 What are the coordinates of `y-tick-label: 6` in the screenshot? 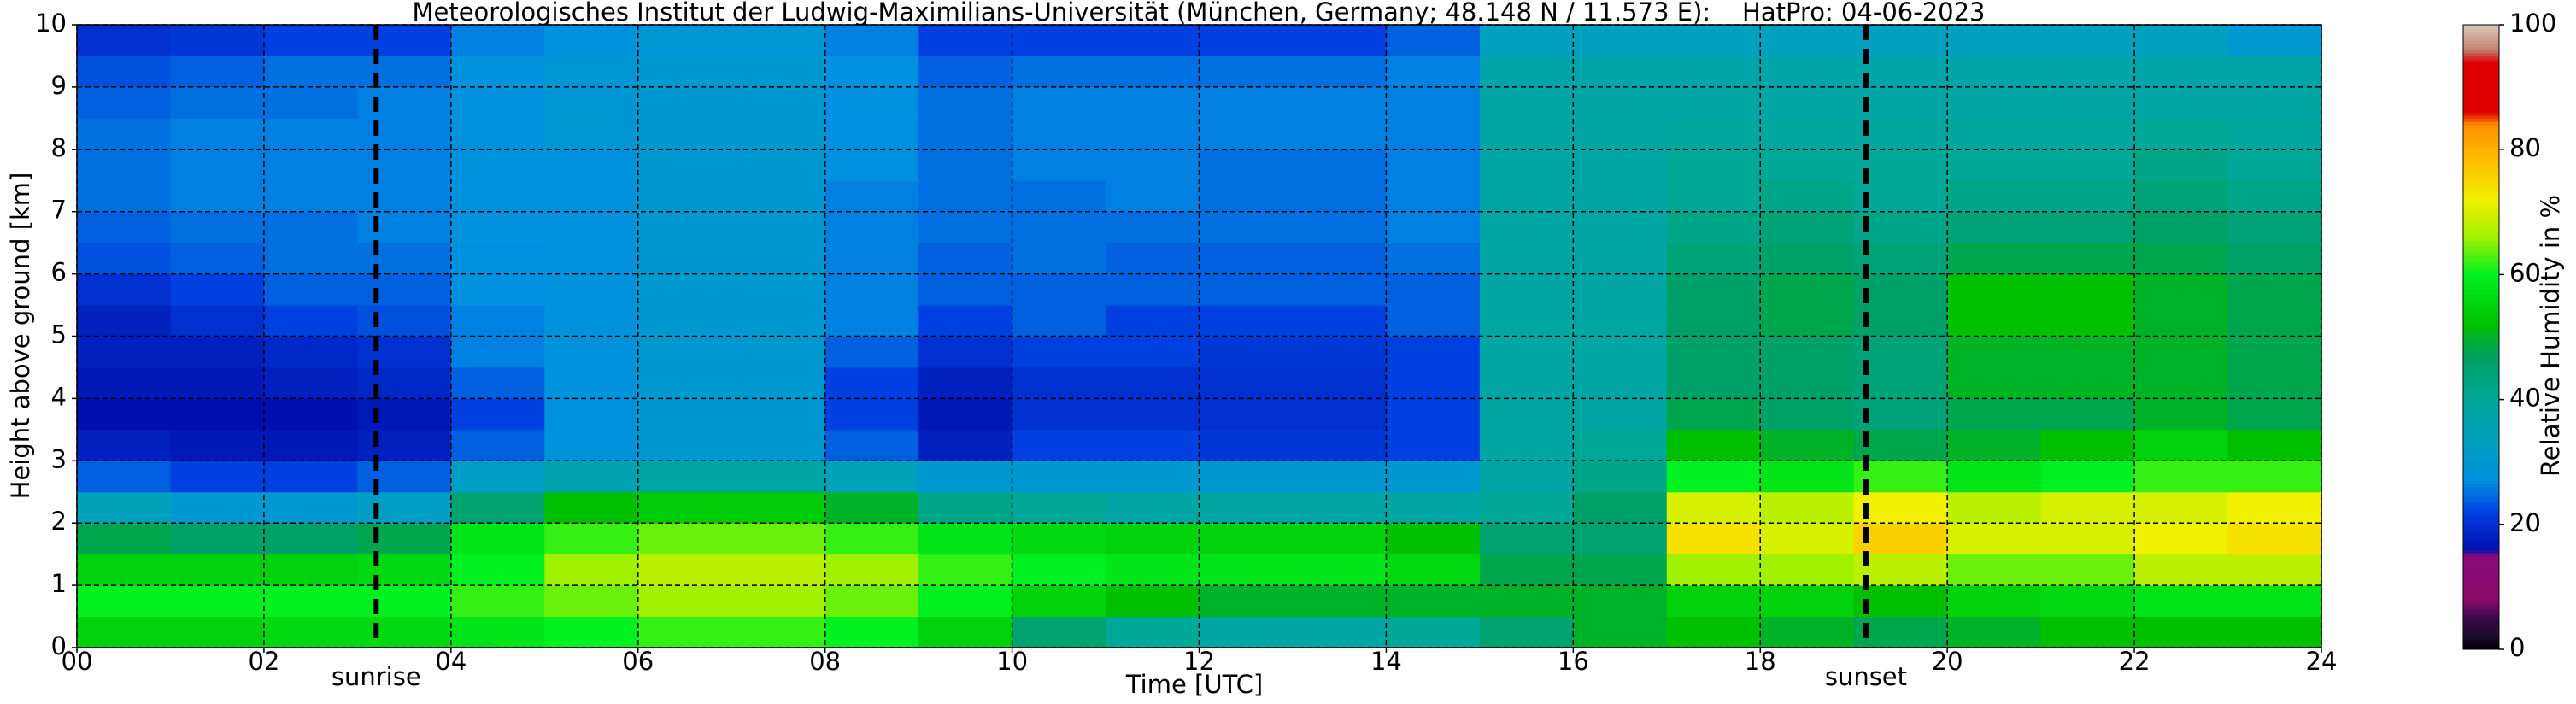 It's located at (59, 272).